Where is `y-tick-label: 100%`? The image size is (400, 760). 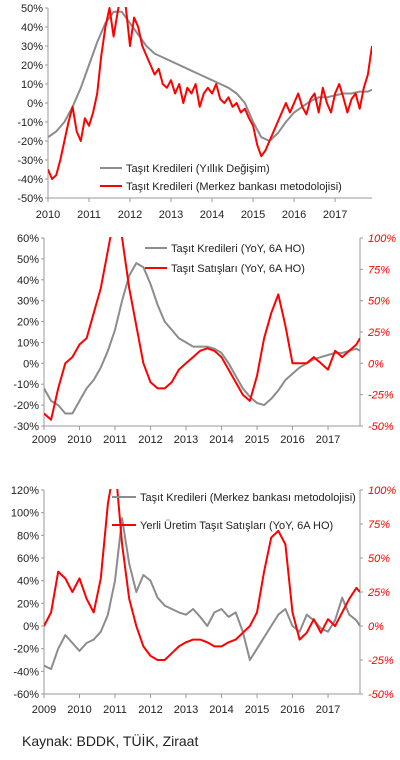
y-tick-label: 100% is located at coordinates (25, 514).